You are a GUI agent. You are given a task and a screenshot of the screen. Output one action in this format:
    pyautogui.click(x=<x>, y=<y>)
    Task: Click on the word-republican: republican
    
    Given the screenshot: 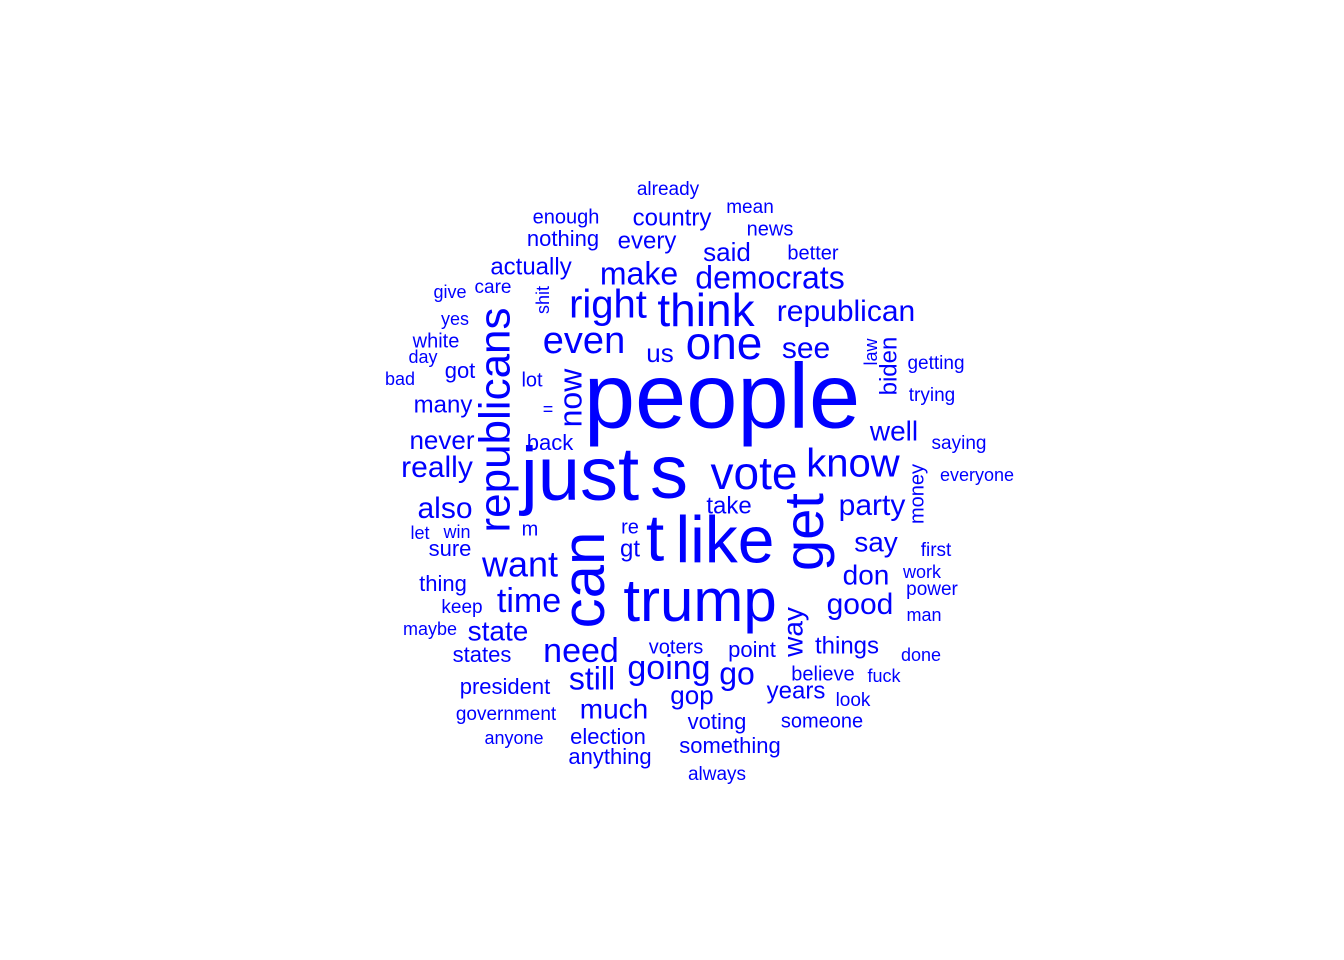 What is the action you would take?
    pyautogui.click(x=846, y=311)
    